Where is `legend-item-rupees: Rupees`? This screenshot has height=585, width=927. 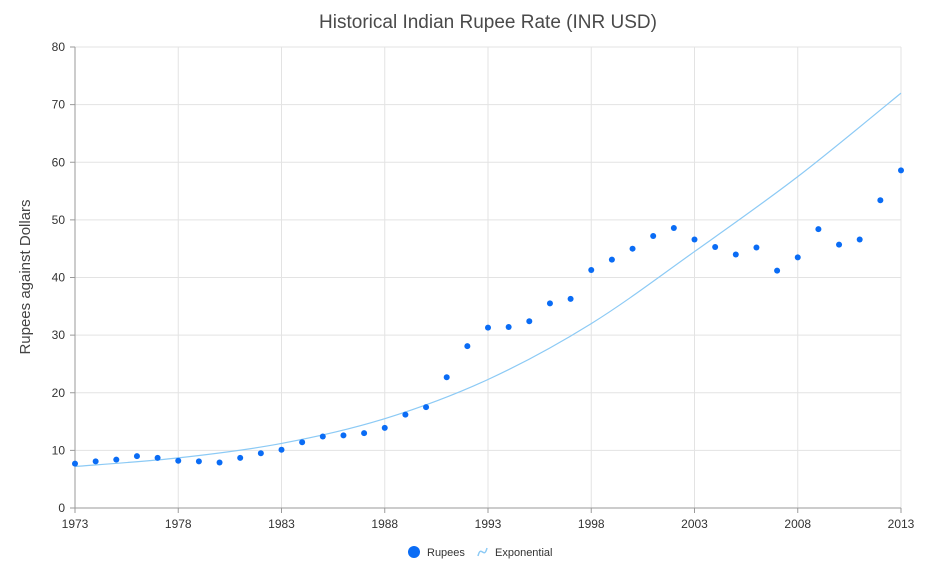 legend-item-rupees: Rupees is located at coordinates (436, 552).